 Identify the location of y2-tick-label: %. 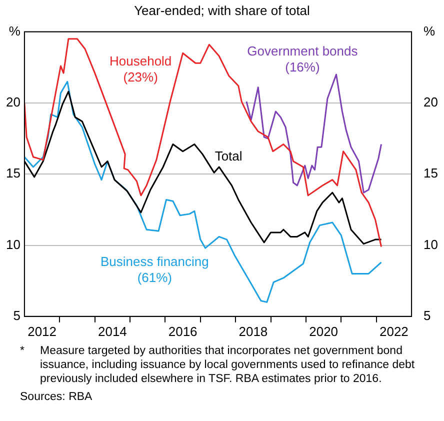
(430, 30).